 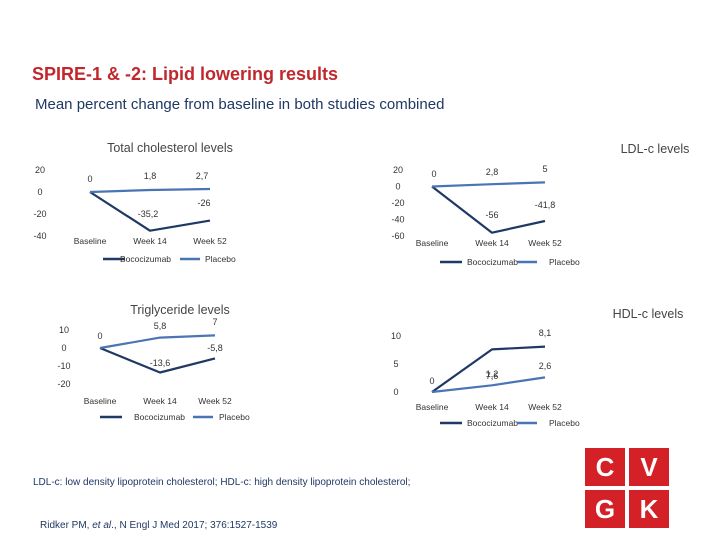 I want to click on data-label: -56, so click(x=491, y=215).